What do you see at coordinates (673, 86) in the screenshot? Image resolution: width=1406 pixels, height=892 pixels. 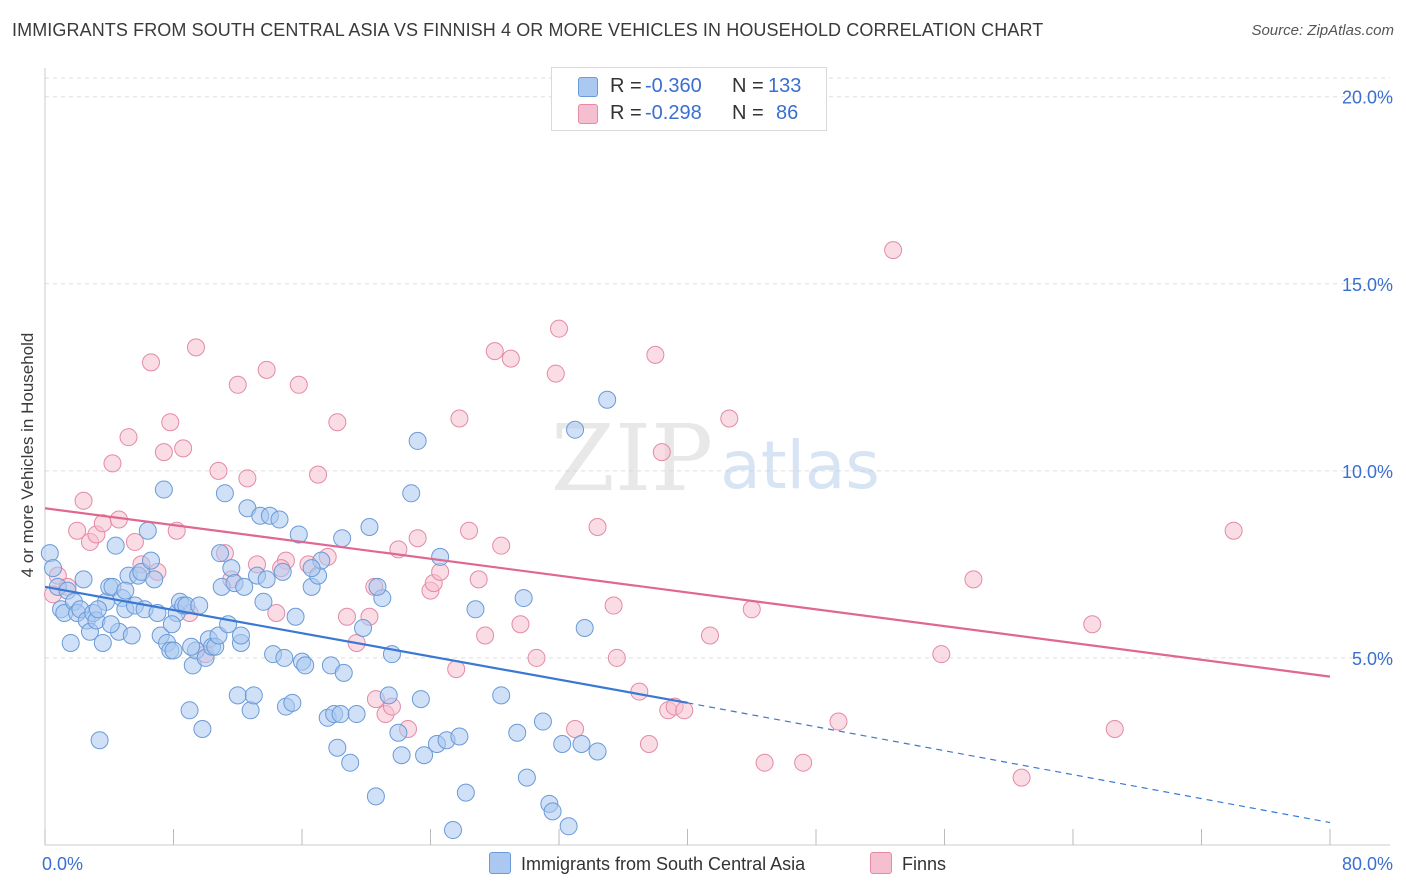 I see `stat-r-value: -0.360` at bounding box center [673, 86].